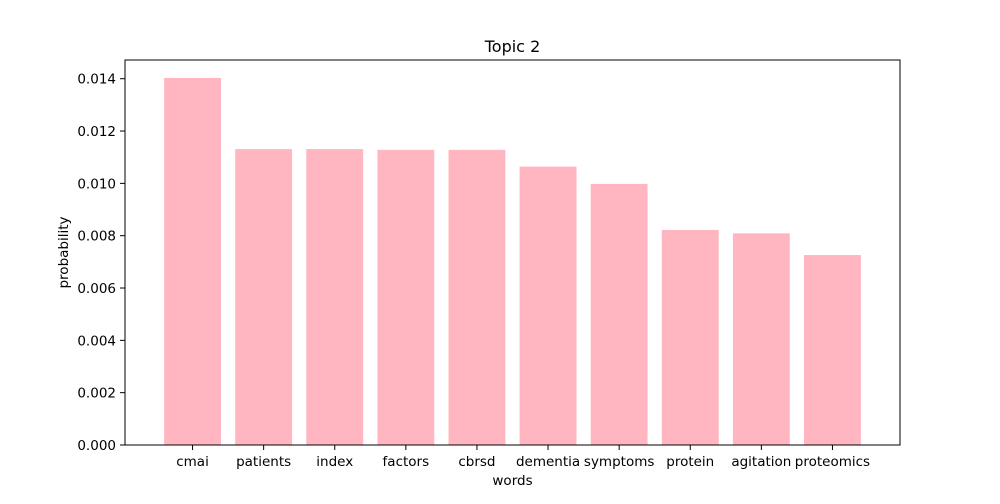 The image size is (1000, 504). I want to click on x-tick-label: symptoms, so click(619, 462).